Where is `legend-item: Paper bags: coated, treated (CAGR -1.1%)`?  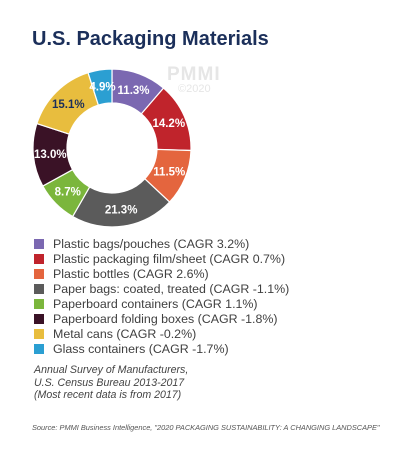
legend-item: Paper bags: coated, treated (CAGR -1.1%) is located at coordinates (161, 288).